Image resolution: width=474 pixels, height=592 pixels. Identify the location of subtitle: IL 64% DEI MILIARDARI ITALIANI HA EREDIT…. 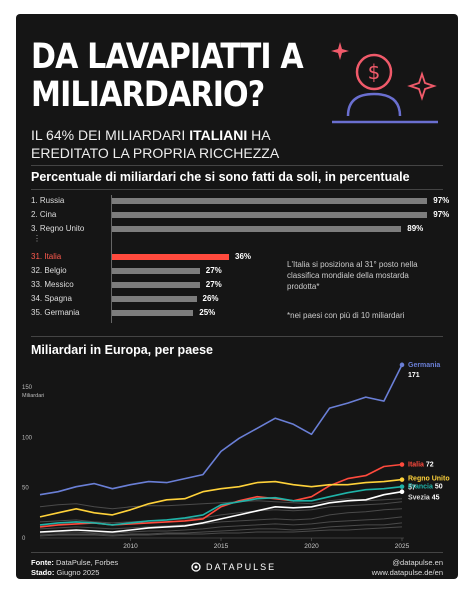
(181, 144).